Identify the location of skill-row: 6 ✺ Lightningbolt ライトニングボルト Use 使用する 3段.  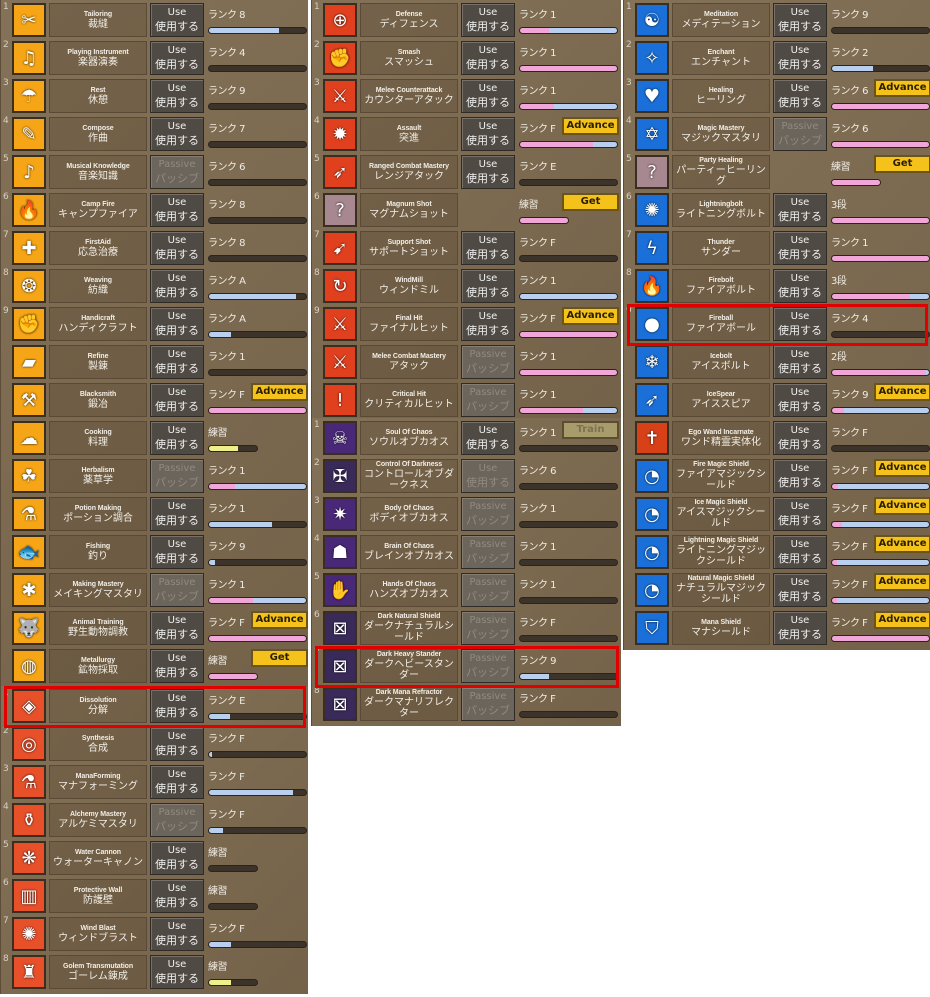
(777, 210).